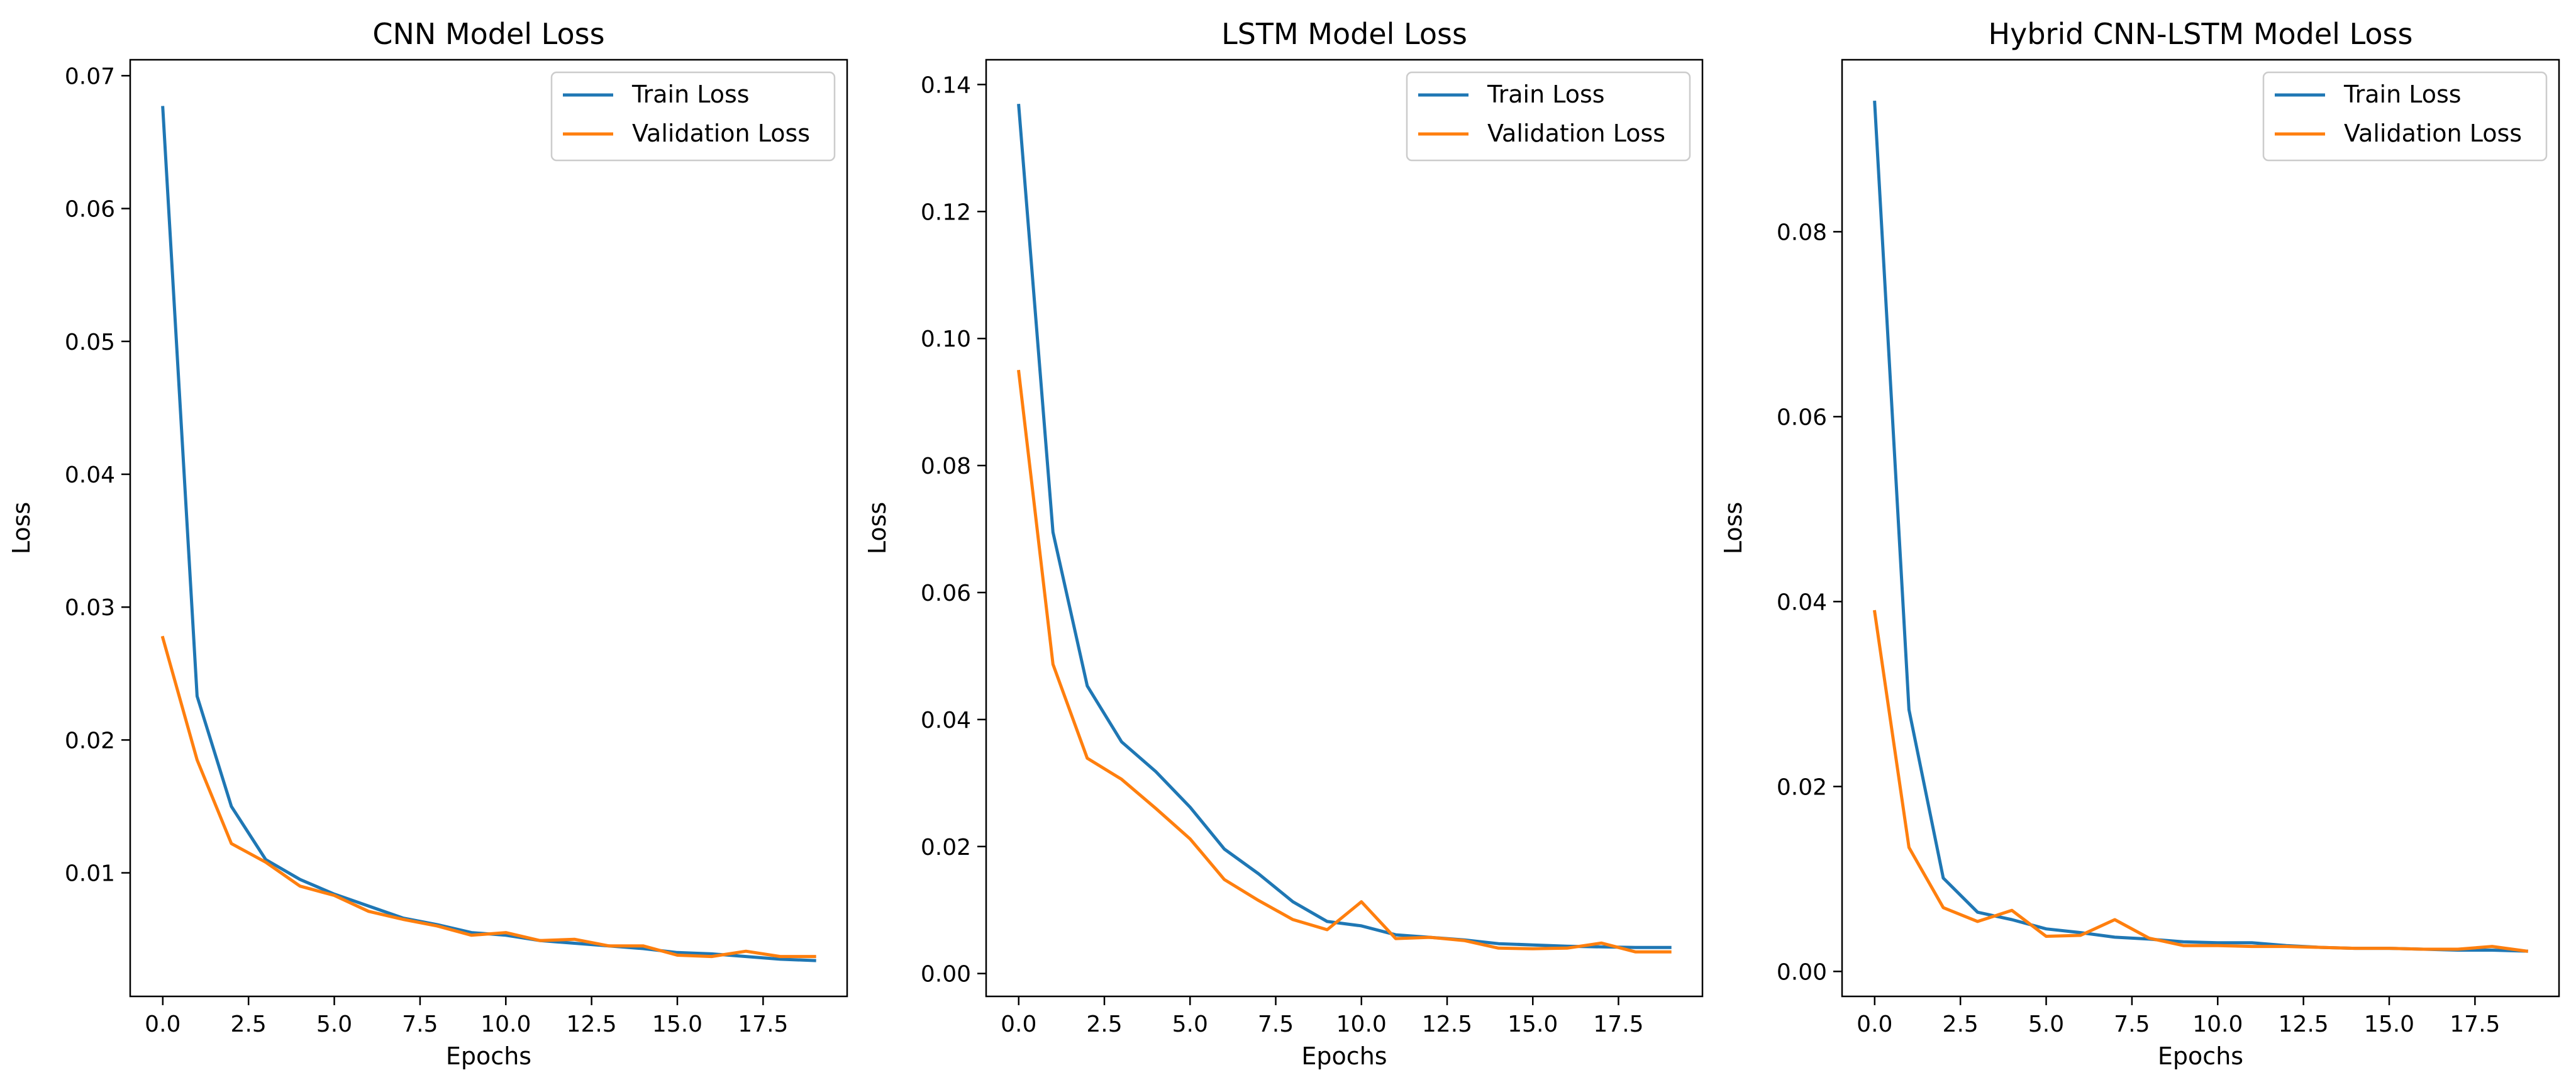  Describe the element at coordinates (488, 34) in the screenshot. I see `chart-title: CNN Model Loss` at that location.